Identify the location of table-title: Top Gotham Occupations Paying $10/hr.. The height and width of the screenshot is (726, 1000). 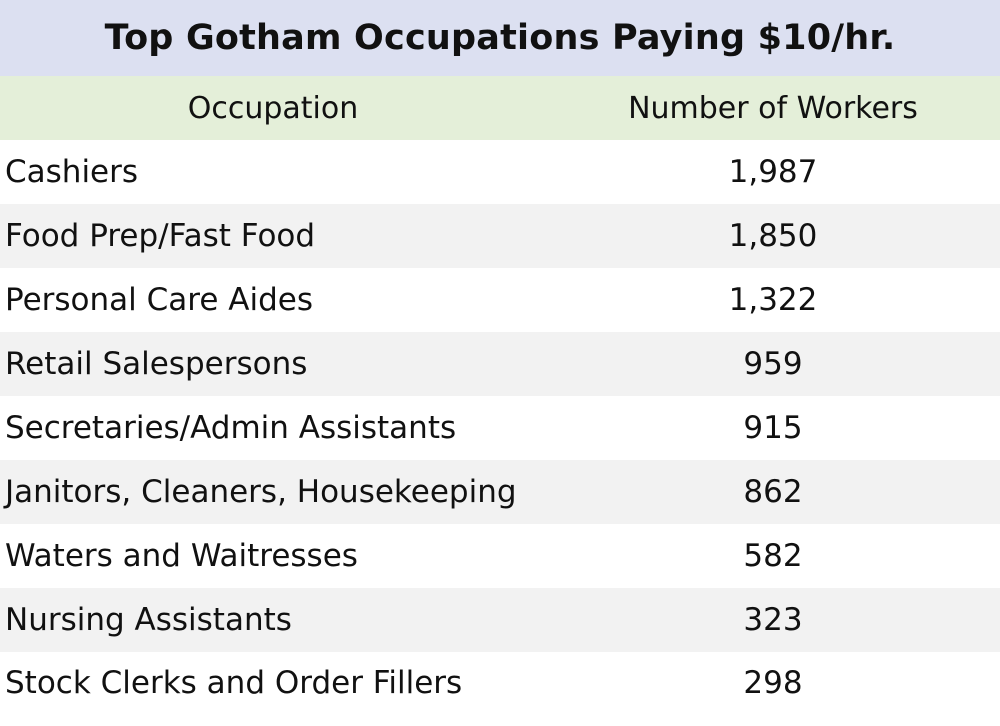
(500, 38).